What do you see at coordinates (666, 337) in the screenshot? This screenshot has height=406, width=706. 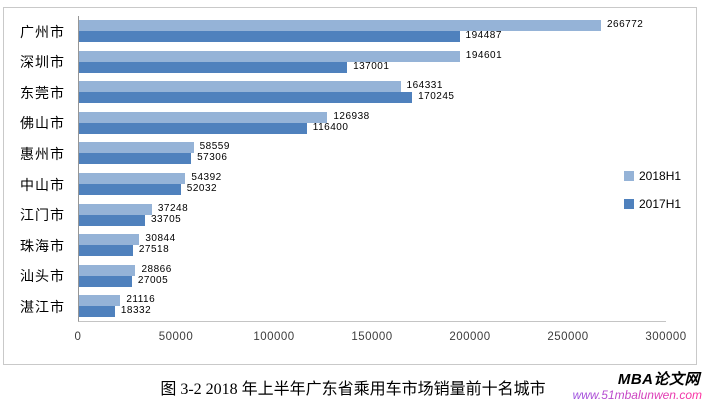 I see `x-tick-label: 300000` at bounding box center [666, 337].